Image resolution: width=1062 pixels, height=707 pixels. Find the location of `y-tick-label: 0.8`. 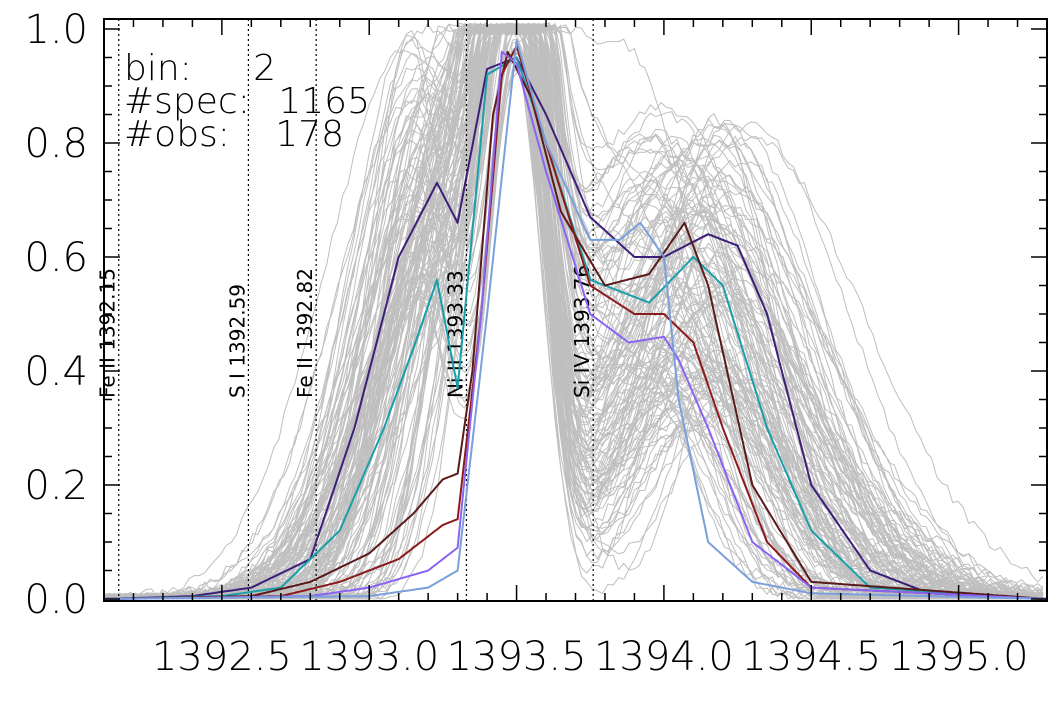

y-tick-label: 0.8 is located at coordinates (56, 144).